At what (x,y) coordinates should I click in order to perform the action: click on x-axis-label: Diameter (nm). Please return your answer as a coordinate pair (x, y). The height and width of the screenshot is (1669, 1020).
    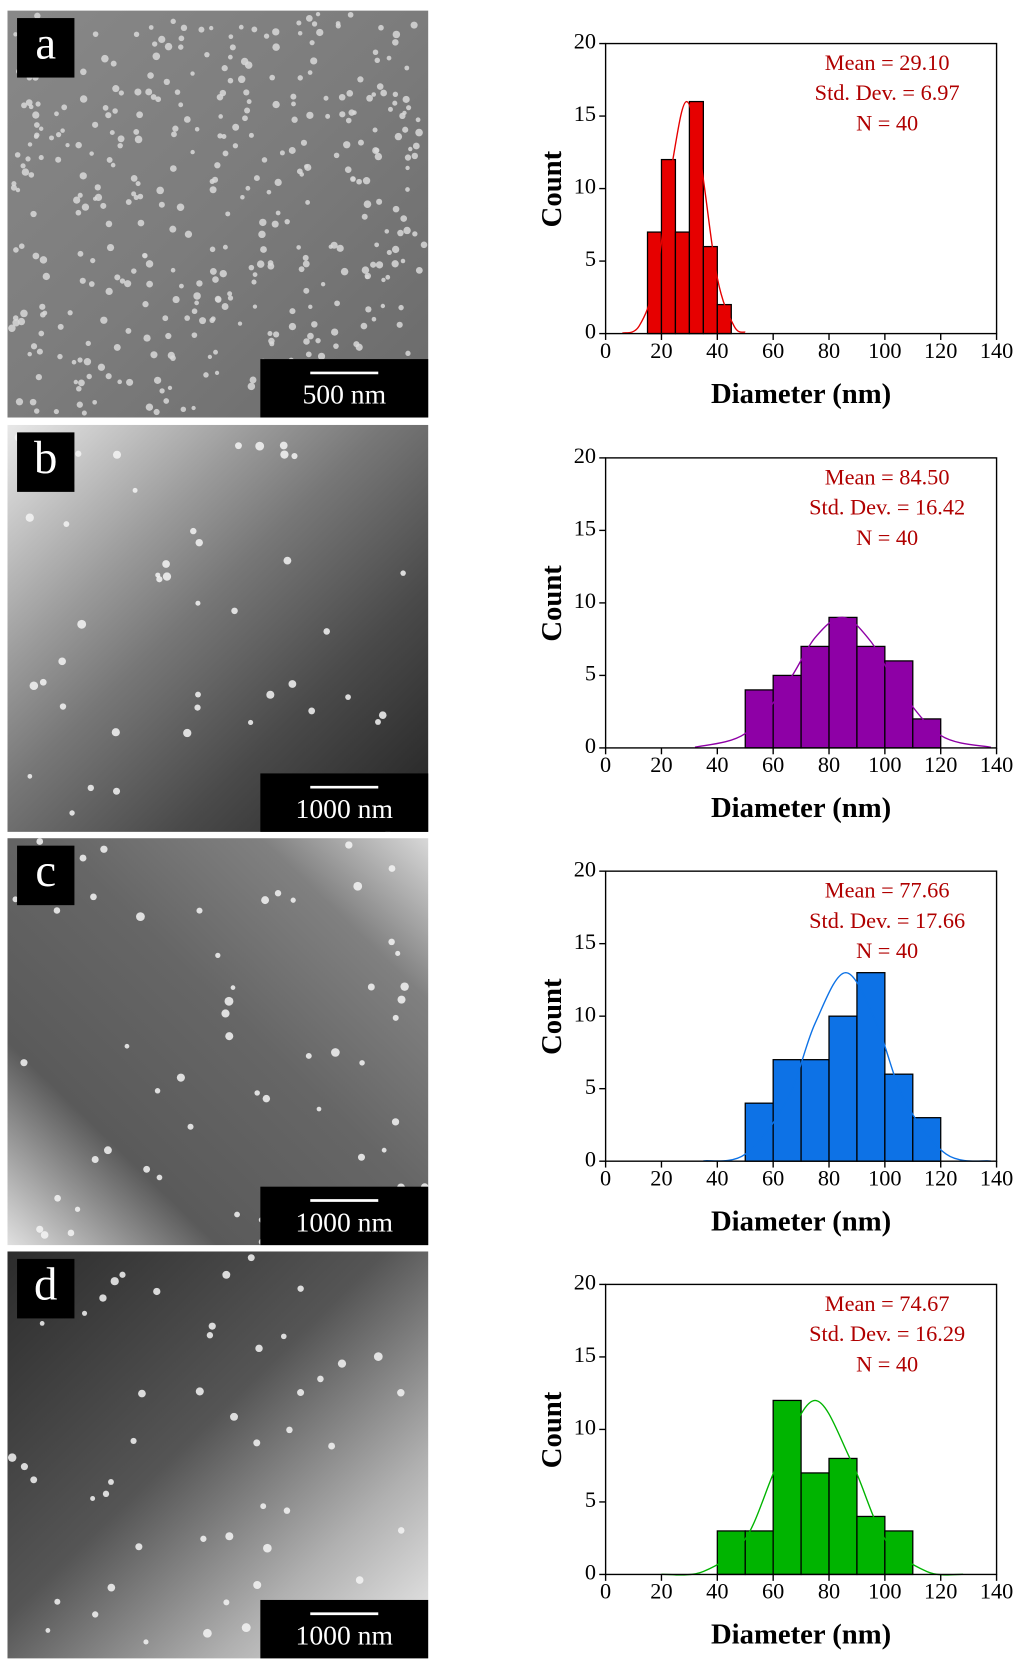
    Looking at the image, I should click on (801, 808).